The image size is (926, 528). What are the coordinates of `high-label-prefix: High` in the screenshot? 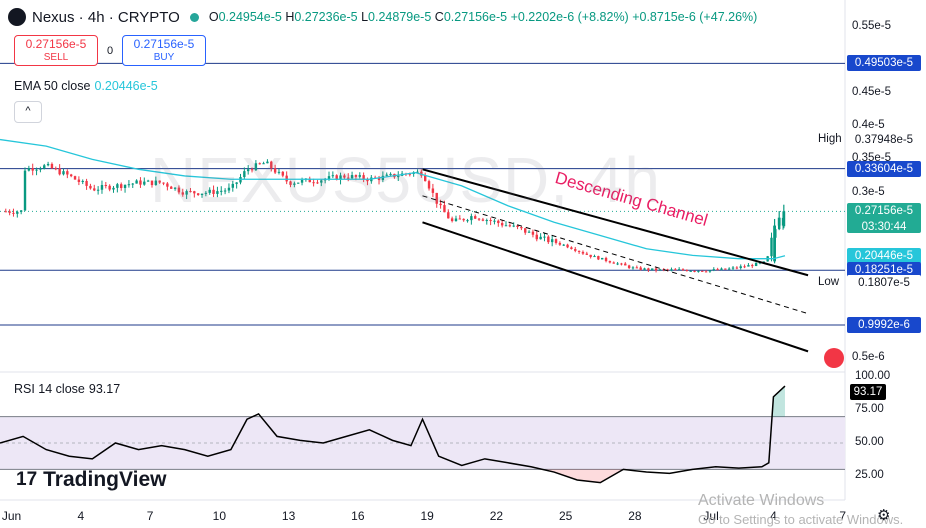 It's located at (830, 138).